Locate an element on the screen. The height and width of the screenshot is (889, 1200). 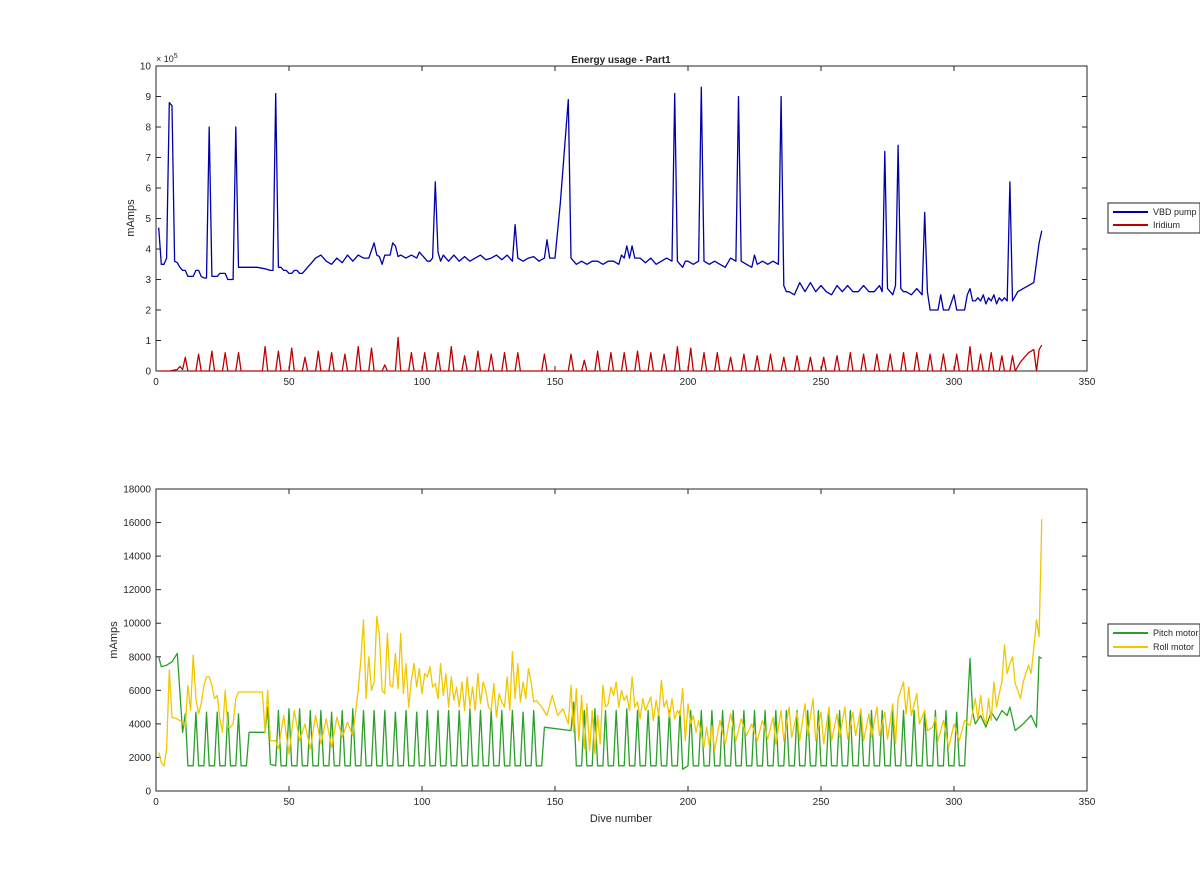
legend-vbd-pump-label: VBD pump is located at coordinates (1175, 212).